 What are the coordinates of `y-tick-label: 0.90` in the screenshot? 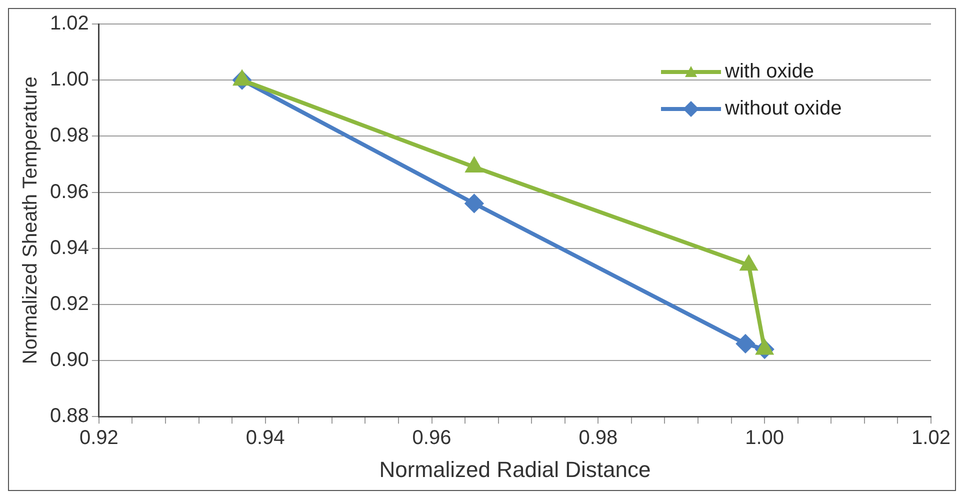 It's located at (69, 360).